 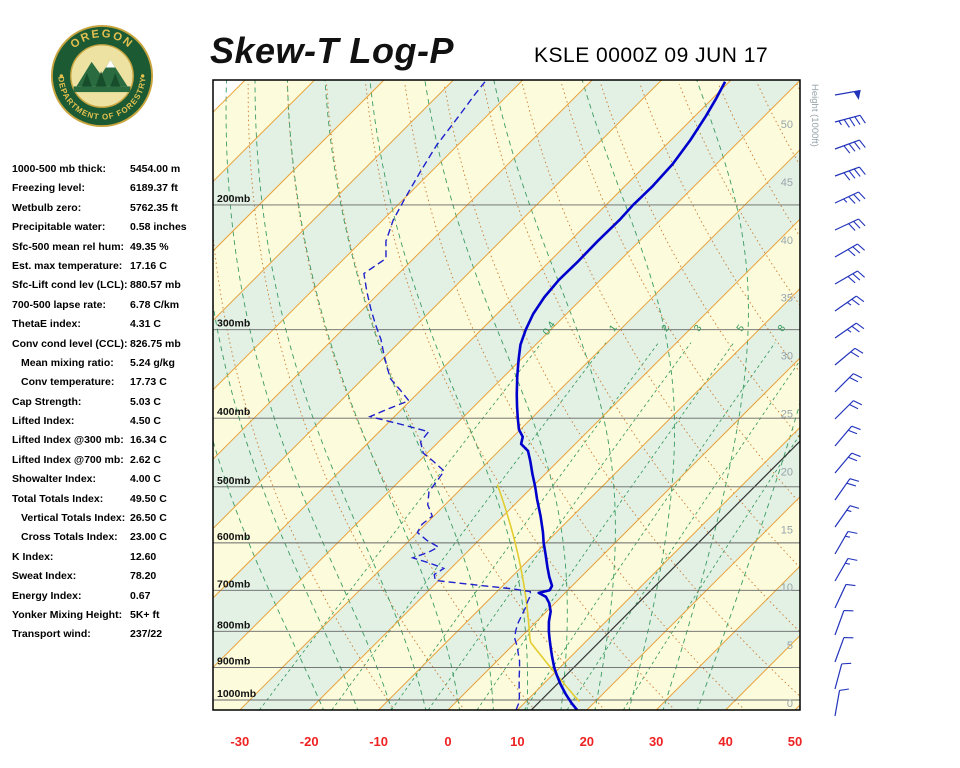 What do you see at coordinates (233, 199) in the screenshot?
I see `svg-text: 200mb` at bounding box center [233, 199].